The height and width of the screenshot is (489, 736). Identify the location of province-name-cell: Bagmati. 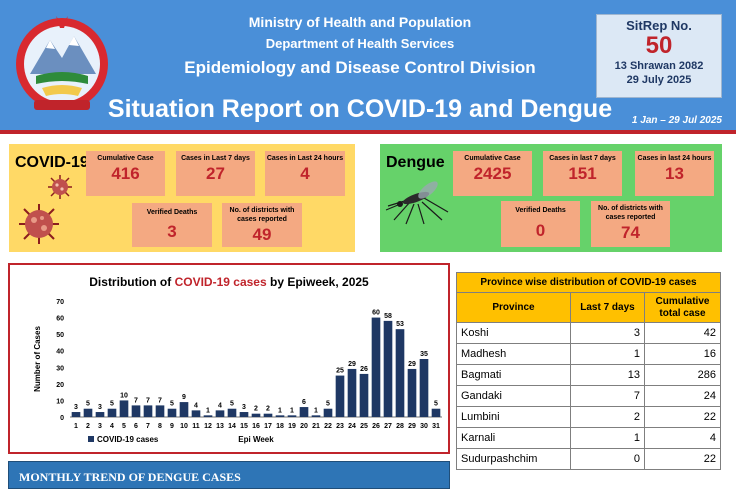
(513, 375).